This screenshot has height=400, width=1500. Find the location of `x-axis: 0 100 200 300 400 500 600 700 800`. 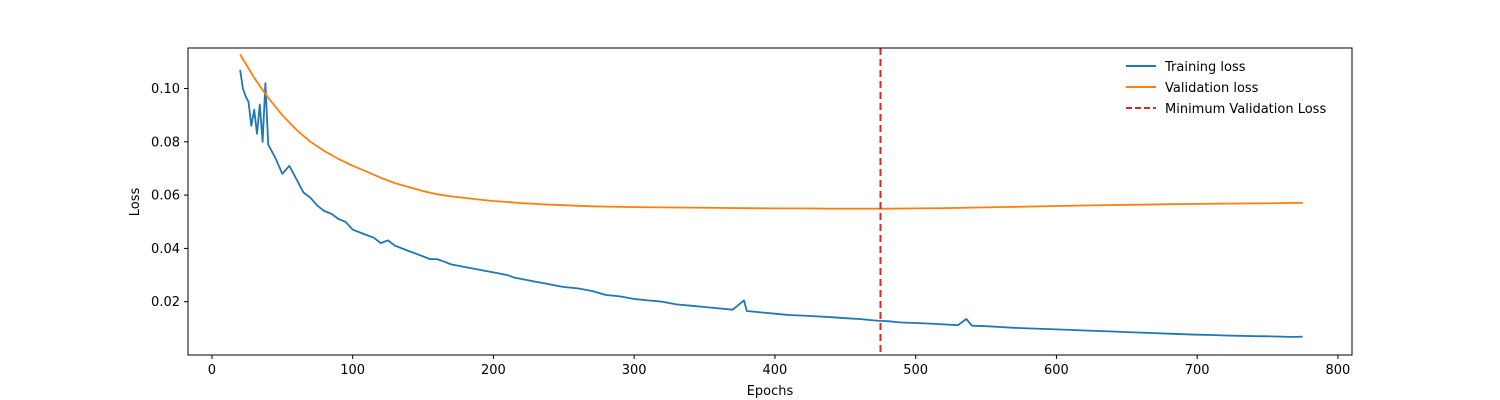

x-axis: 0 100 200 300 400 500 600 700 800 is located at coordinates (779, 366).